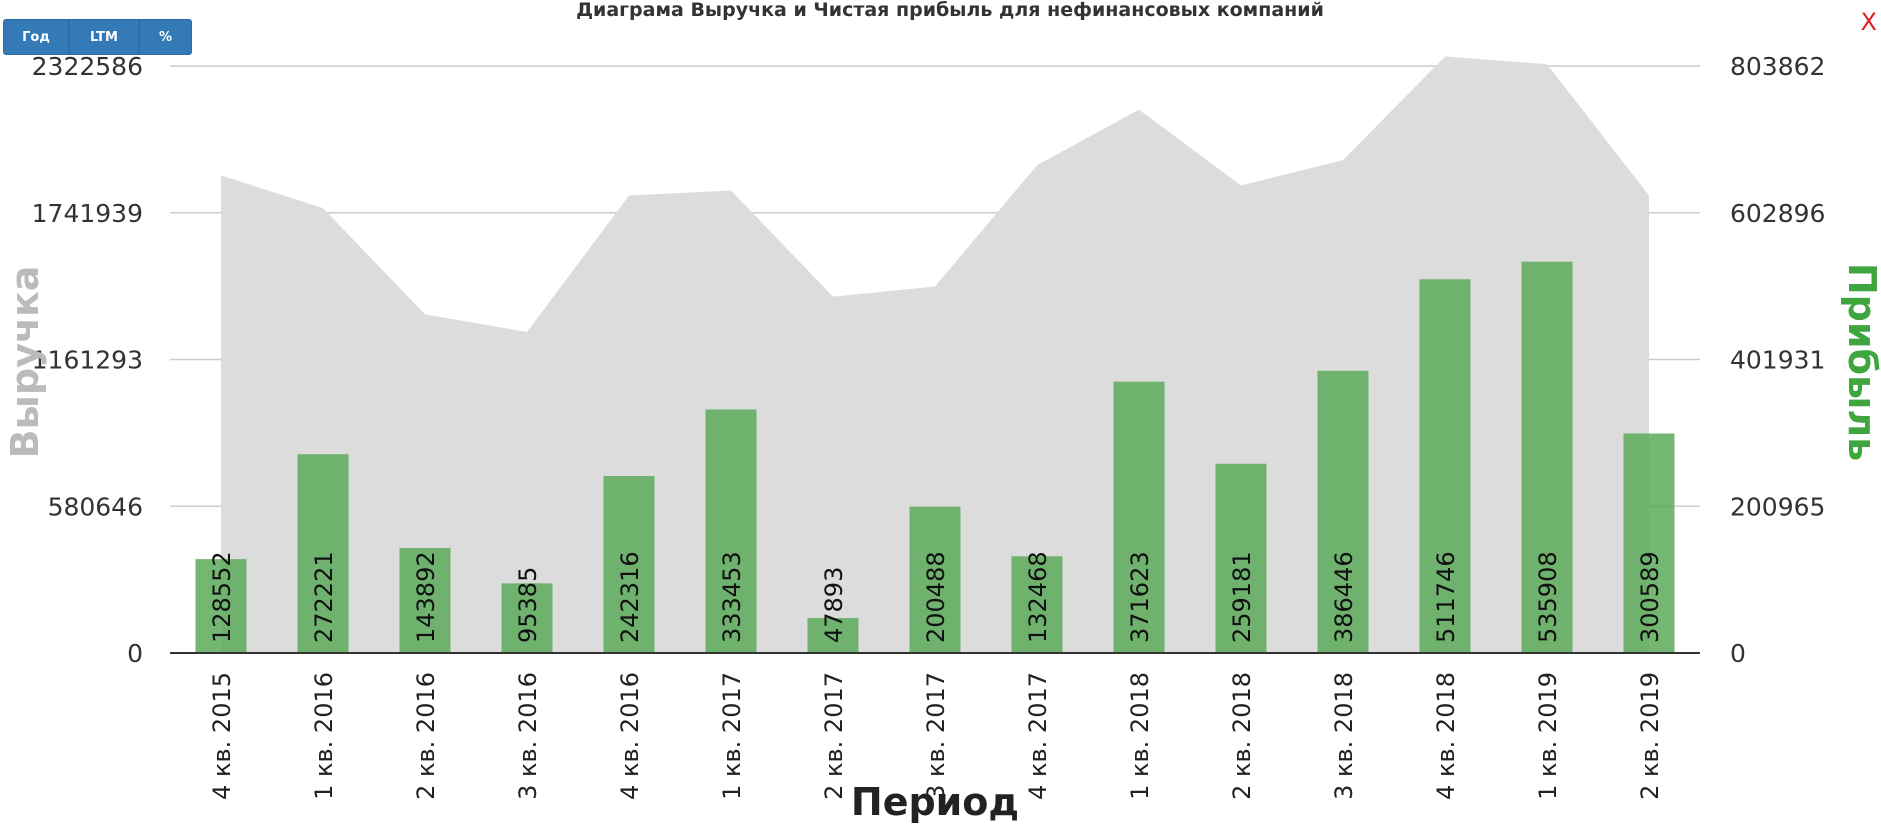 The width and height of the screenshot is (1881, 826). What do you see at coordinates (834, 736) in the screenshot?
I see `x-tick-label: 2 кв. 2017` at bounding box center [834, 736].